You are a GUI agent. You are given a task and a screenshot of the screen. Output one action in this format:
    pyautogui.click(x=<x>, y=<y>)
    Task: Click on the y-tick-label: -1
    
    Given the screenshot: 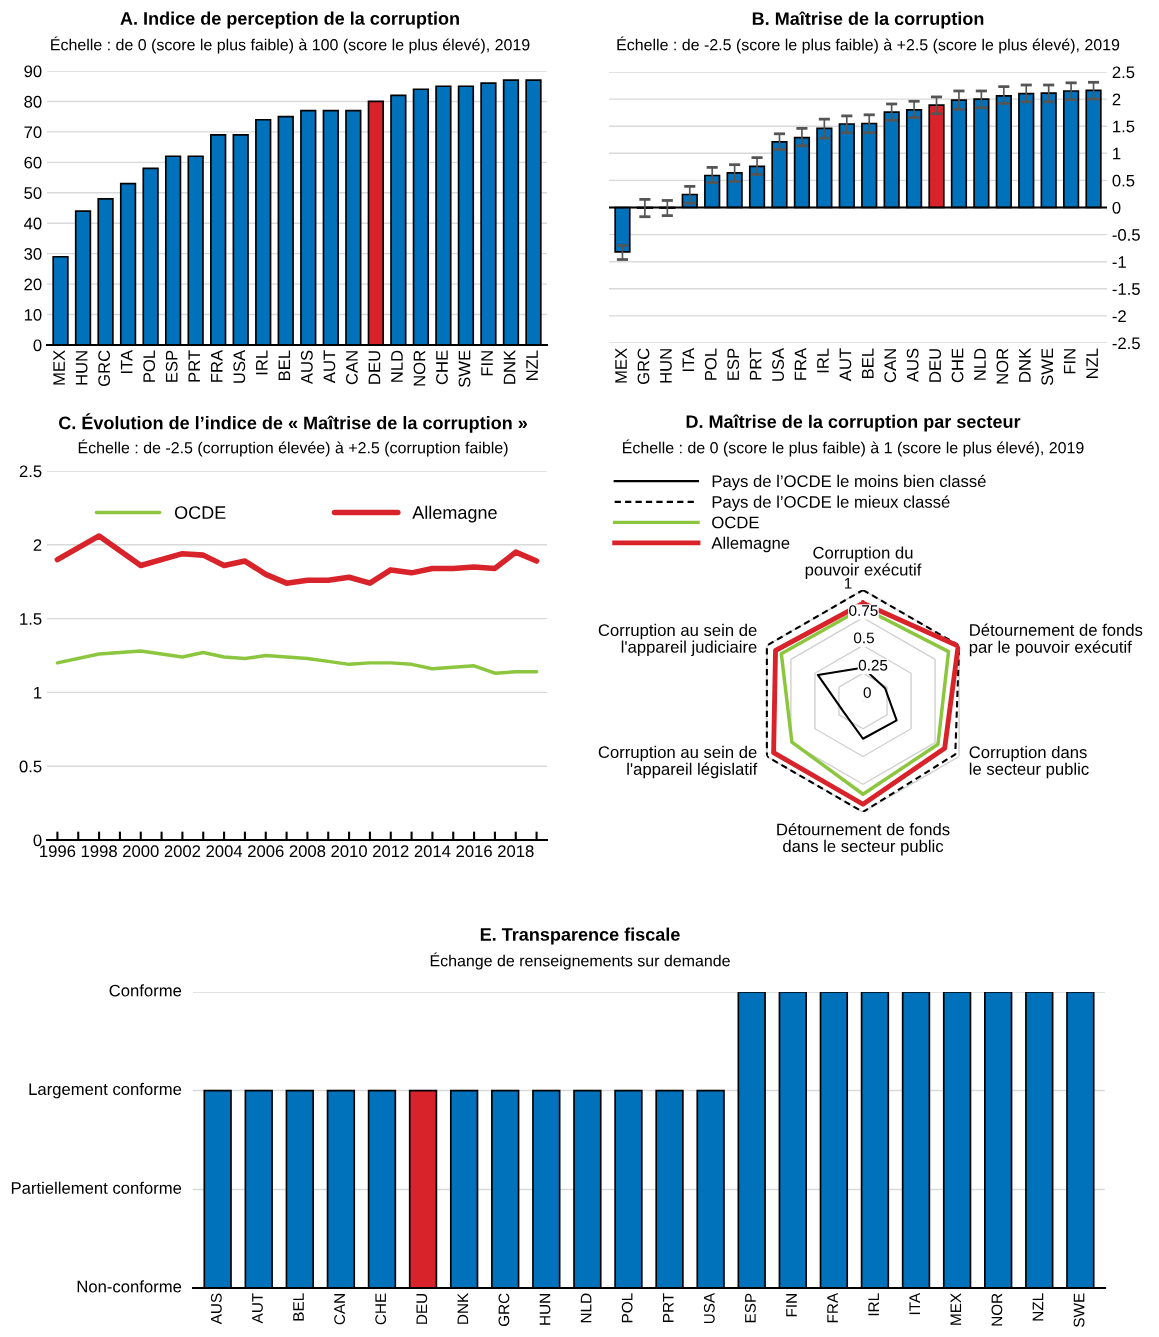 What is the action you would take?
    pyautogui.click(x=1119, y=262)
    